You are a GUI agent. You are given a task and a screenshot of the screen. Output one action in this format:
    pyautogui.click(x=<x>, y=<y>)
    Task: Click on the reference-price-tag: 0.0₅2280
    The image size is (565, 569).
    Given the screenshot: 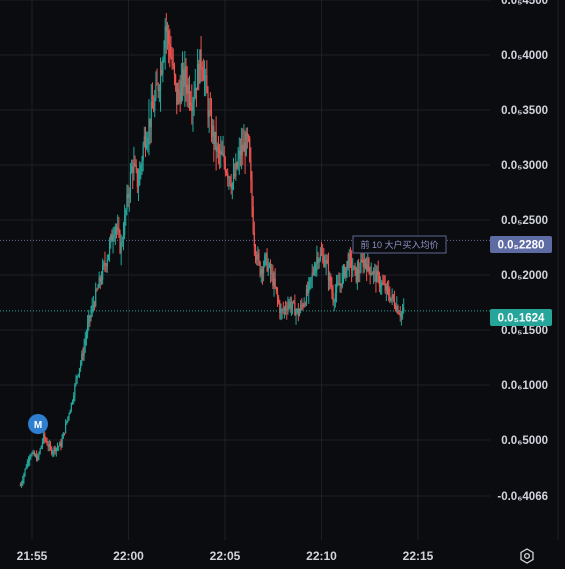 What is the action you would take?
    pyautogui.click(x=521, y=244)
    